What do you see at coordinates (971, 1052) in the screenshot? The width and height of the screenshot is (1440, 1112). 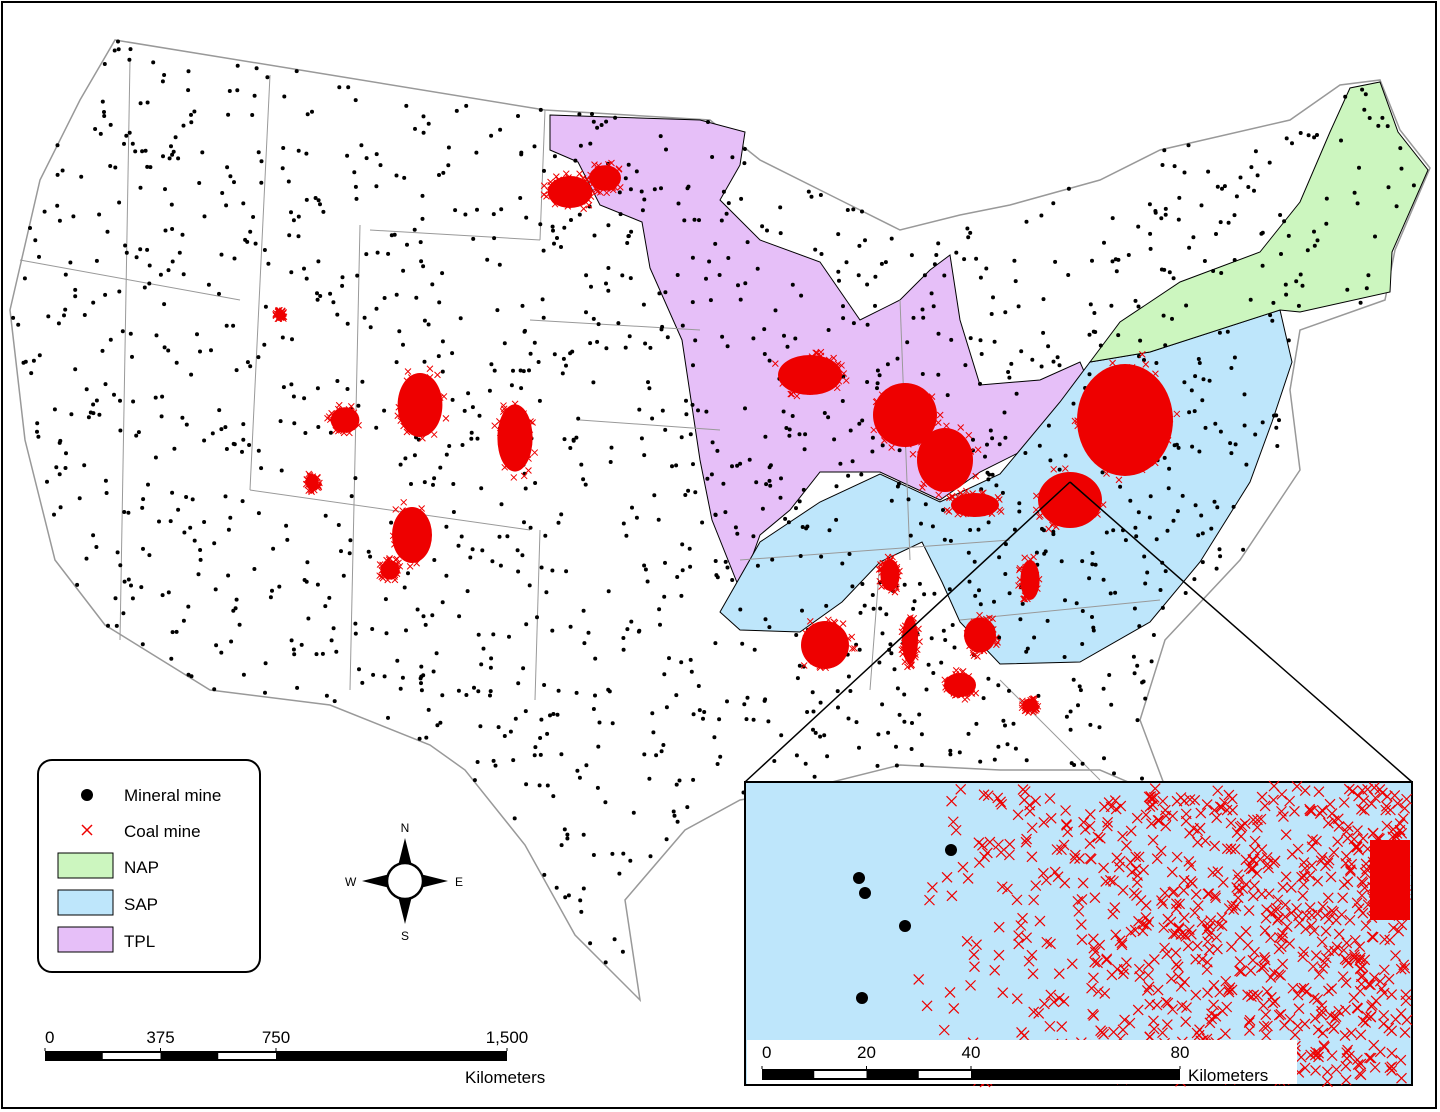 I see `scale-label: 40` at bounding box center [971, 1052].